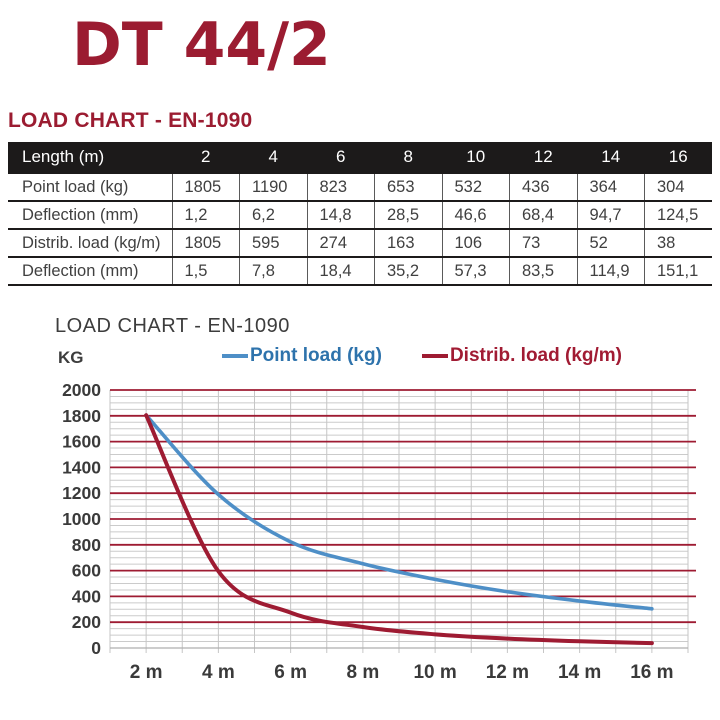  What do you see at coordinates (81, 416) in the screenshot?
I see `y-axis-tick-label: 1800` at bounding box center [81, 416].